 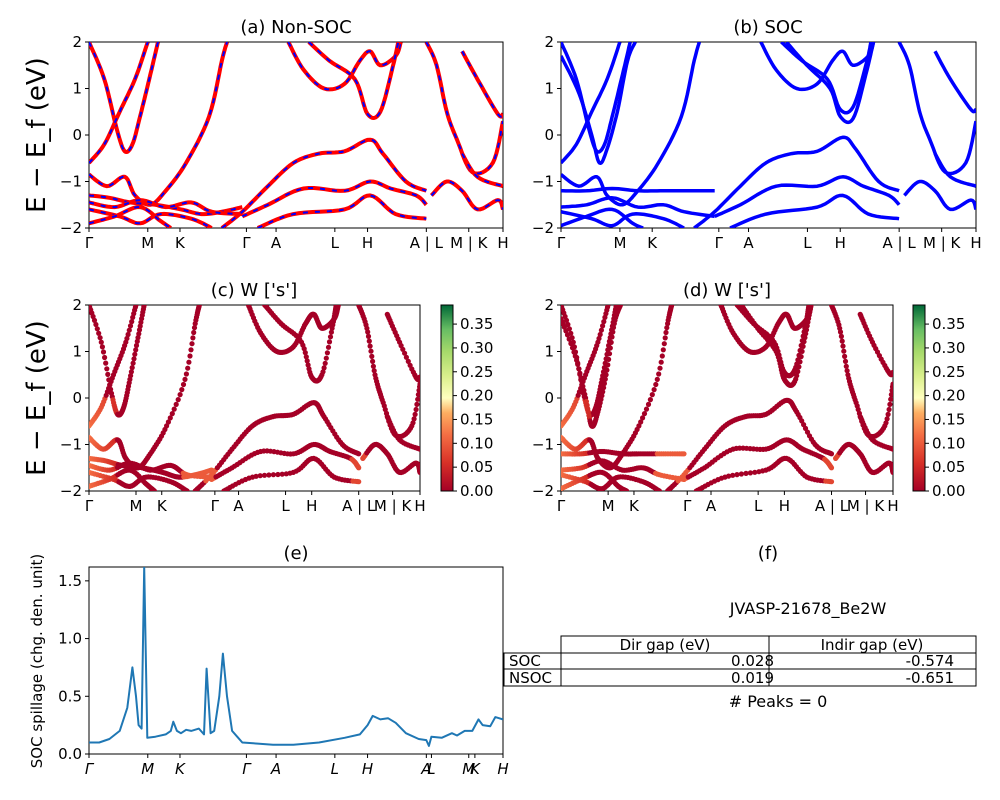 I want to click on table-cell-indir: -0.651, so click(x=930, y=678).